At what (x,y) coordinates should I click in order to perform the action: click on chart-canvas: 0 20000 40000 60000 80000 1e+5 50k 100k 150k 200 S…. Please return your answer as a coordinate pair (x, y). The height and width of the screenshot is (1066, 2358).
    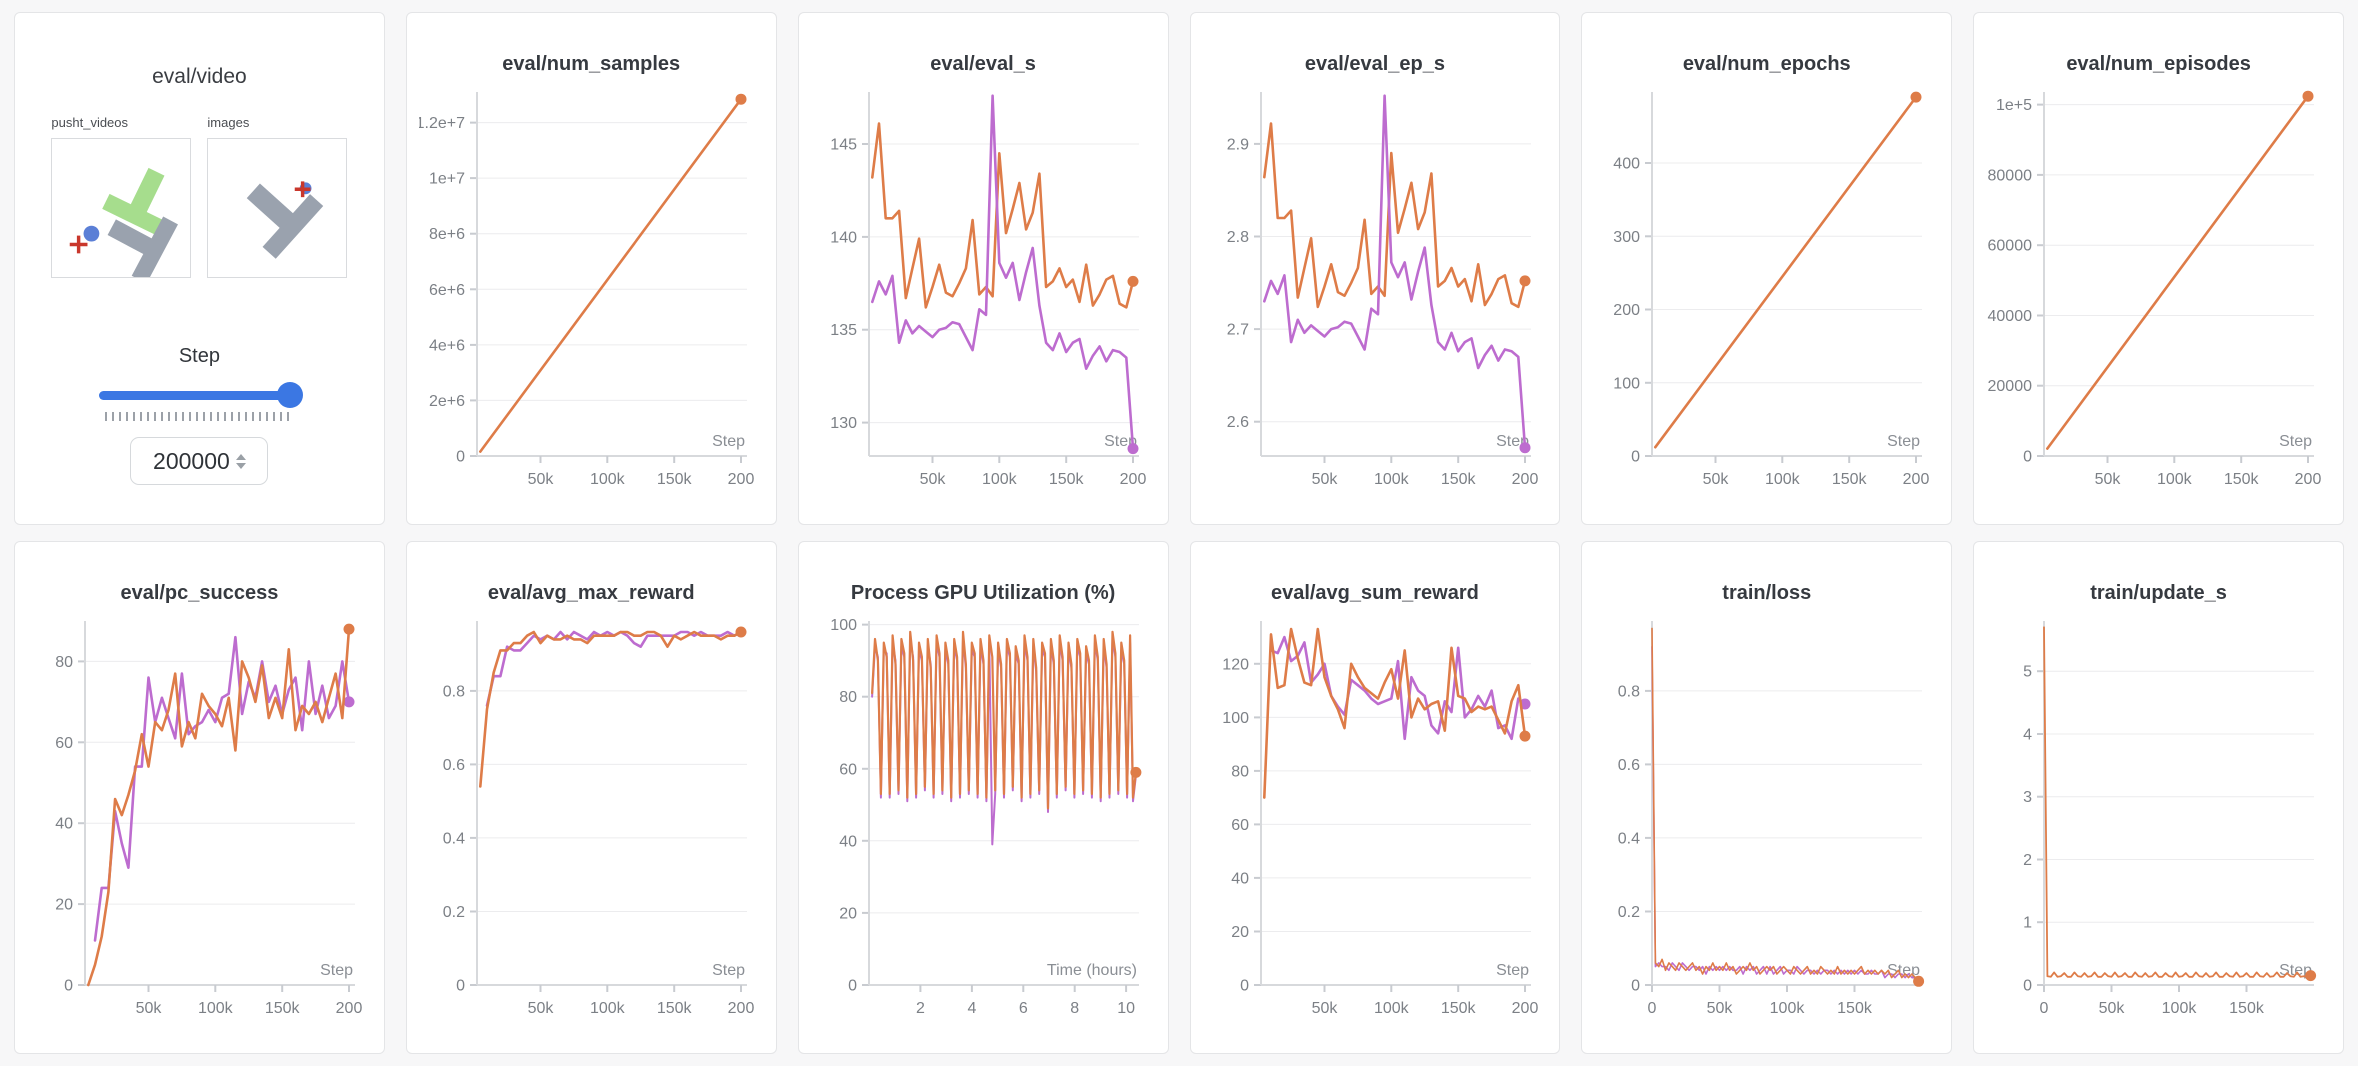
    Looking at the image, I should click on (2158, 293).